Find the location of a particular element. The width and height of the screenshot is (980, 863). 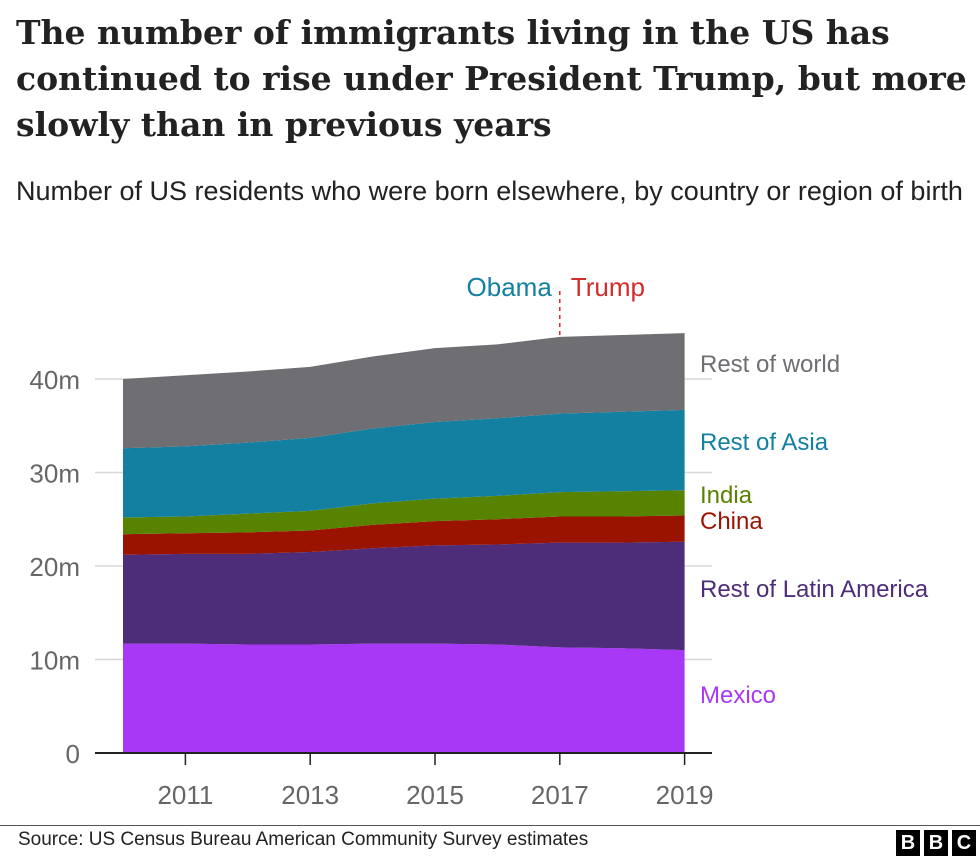

area-china is located at coordinates (404, 535).